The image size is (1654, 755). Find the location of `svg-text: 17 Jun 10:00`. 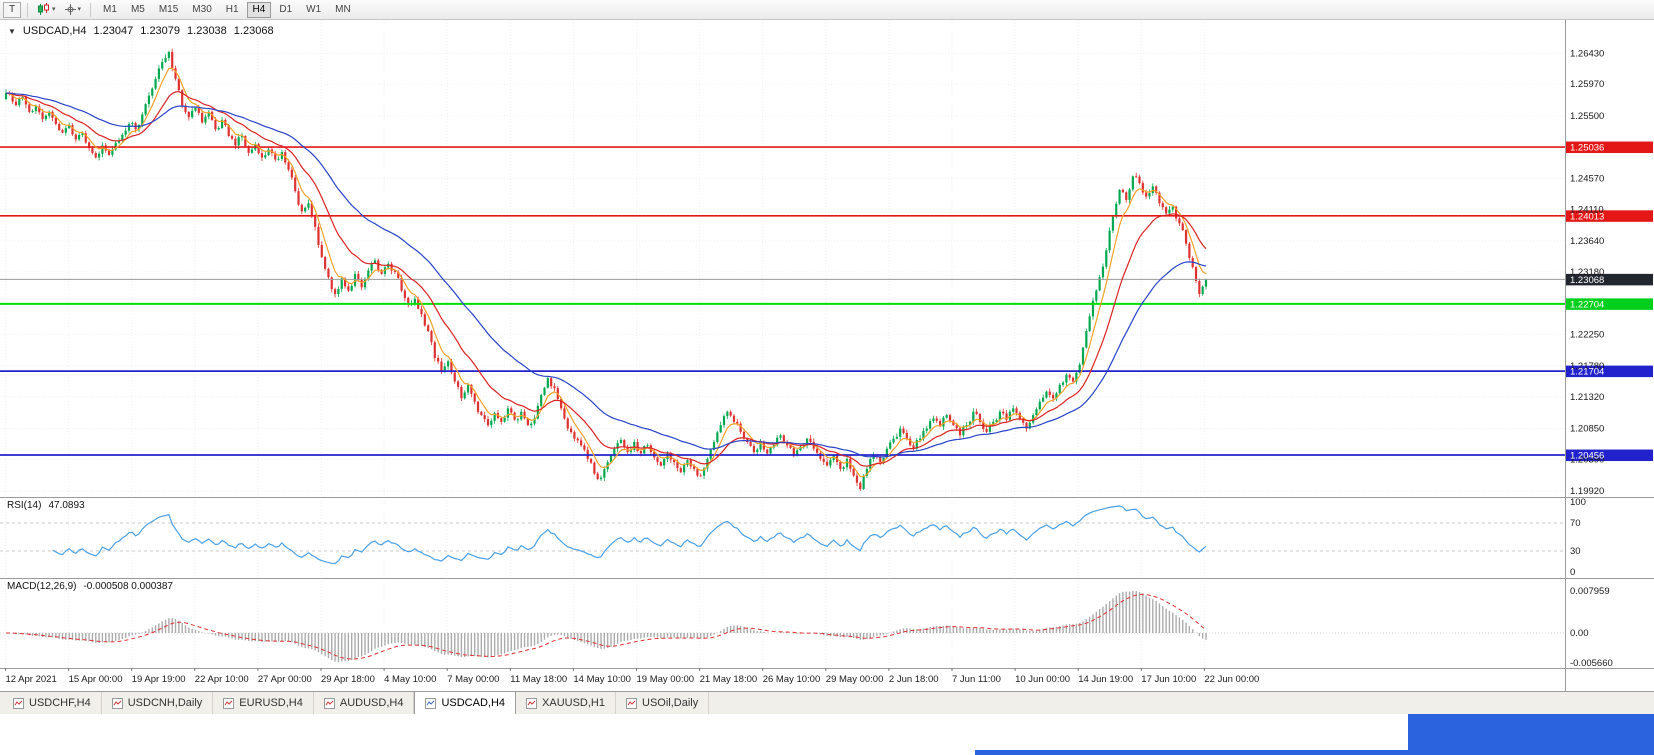

svg-text: 17 Jun 10:00 is located at coordinates (1168, 679).